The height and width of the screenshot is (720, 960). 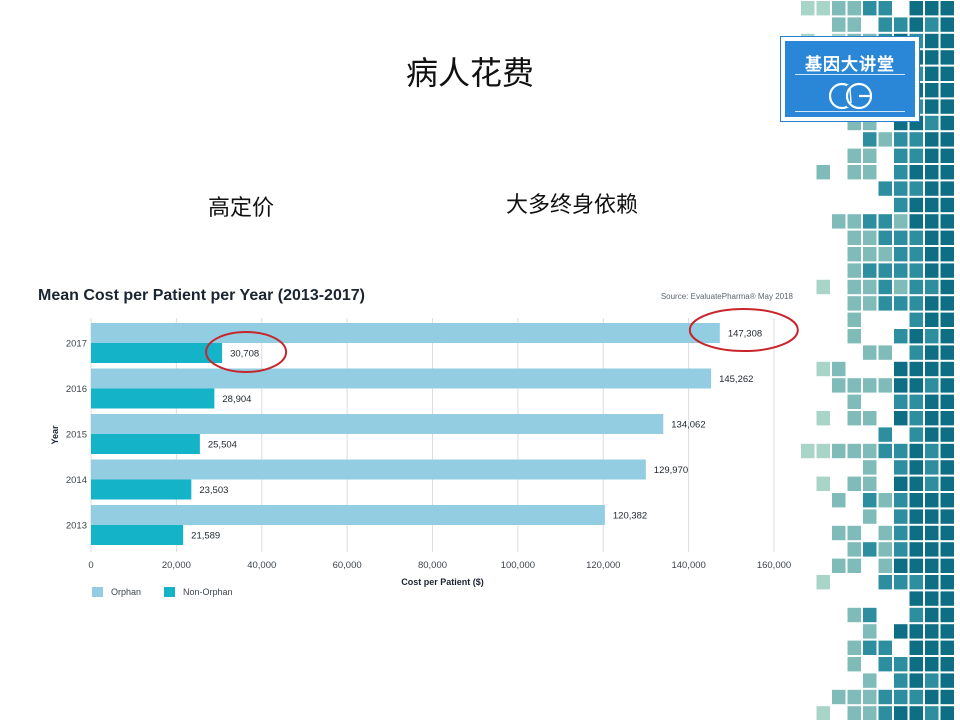 What do you see at coordinates (688, 565) in the screenshot?
I see `x-tick-label: 140,000` at bounding box center [688, 565].